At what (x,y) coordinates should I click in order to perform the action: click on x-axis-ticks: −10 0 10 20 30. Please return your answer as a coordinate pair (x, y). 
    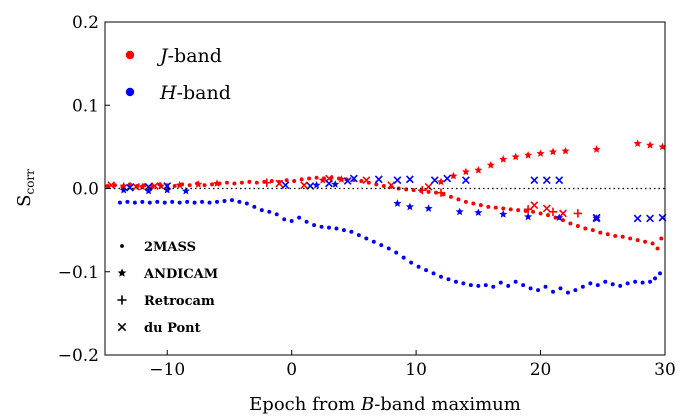
    Looking at the image, I should click on (412, 365).